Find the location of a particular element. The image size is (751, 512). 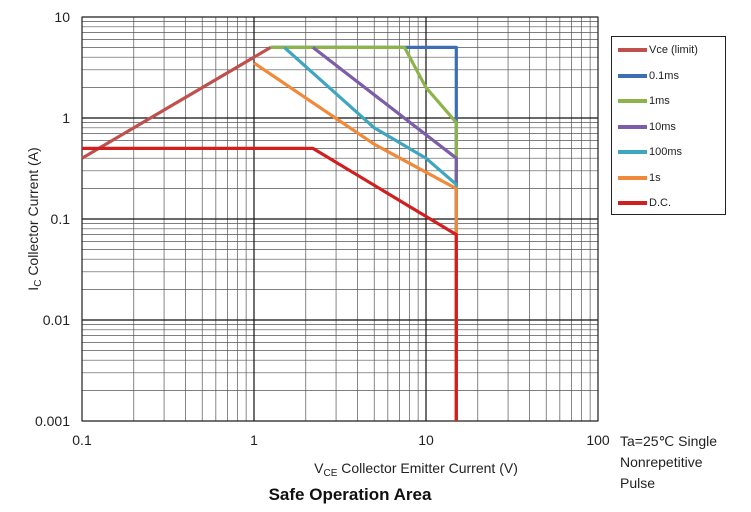

legend-label: 0.1ms is located at coordinates (664, 75).